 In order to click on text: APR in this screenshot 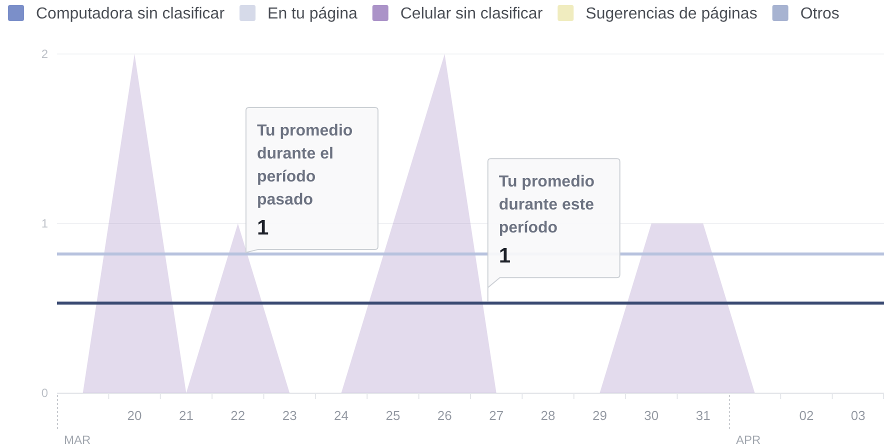, I will do `click(748, 439)`.